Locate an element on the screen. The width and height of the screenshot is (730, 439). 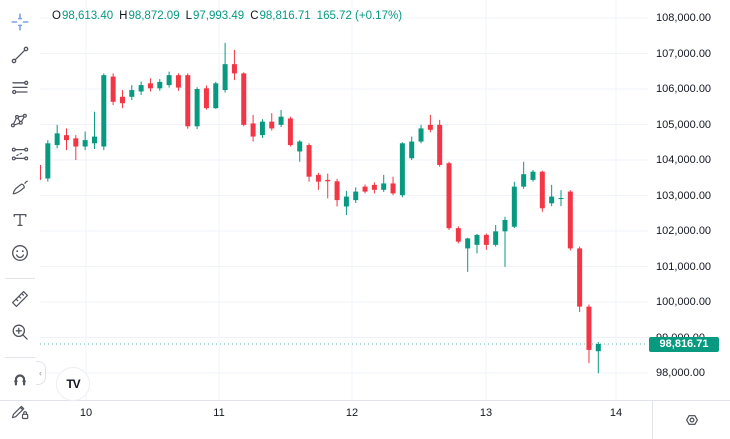
projection-tool-button is located at coordinates (20, 154).